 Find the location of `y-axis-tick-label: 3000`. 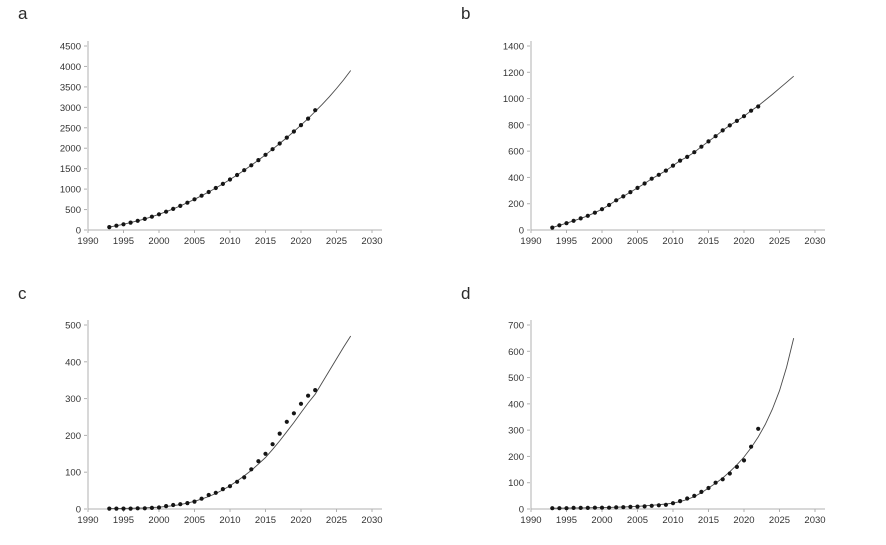

y-axis-tick-label: 3000 is located at coordinates (70, 108).